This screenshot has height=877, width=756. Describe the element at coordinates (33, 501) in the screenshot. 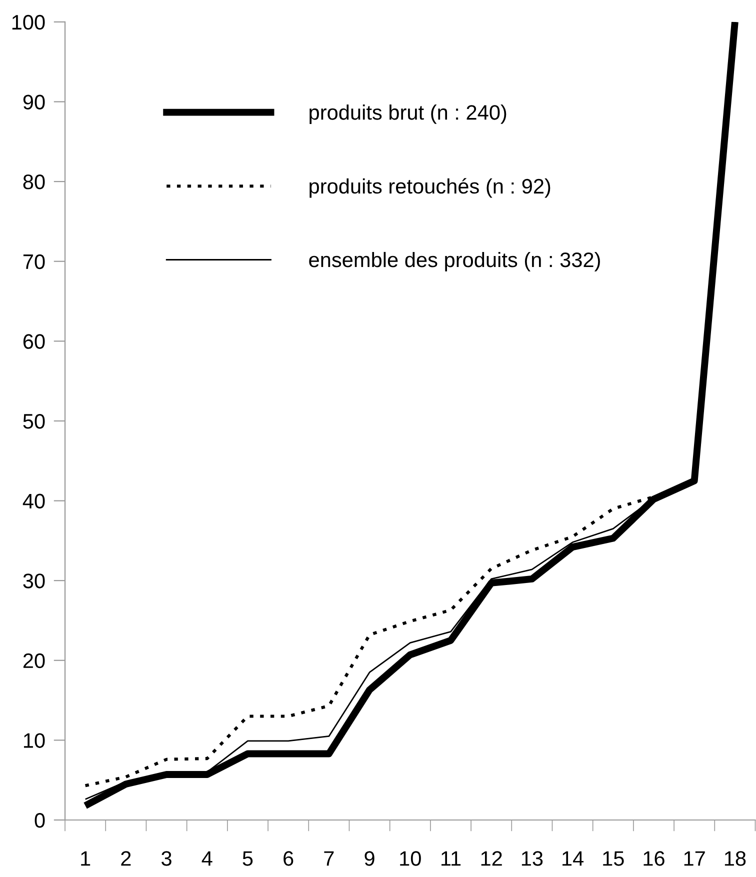

I see `y-tick-label: 40` at that location.